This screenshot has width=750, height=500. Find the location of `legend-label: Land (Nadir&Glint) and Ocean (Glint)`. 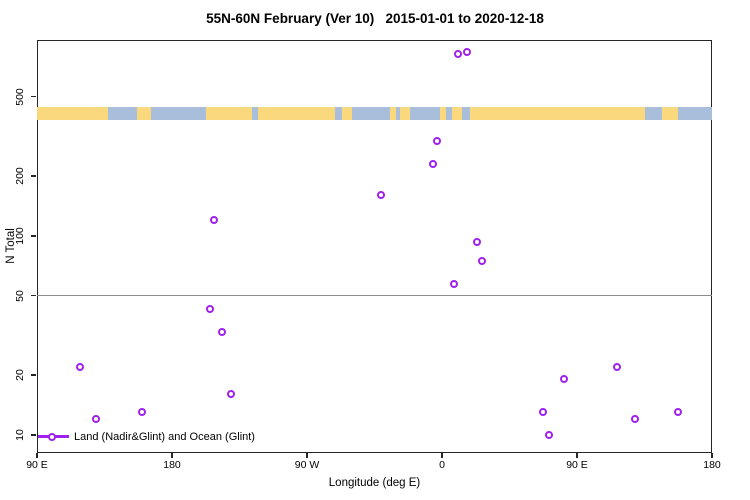

legend-label: Land (Nadir&Glint) and Ocean (Glint) is located at coordinates (164, 436).